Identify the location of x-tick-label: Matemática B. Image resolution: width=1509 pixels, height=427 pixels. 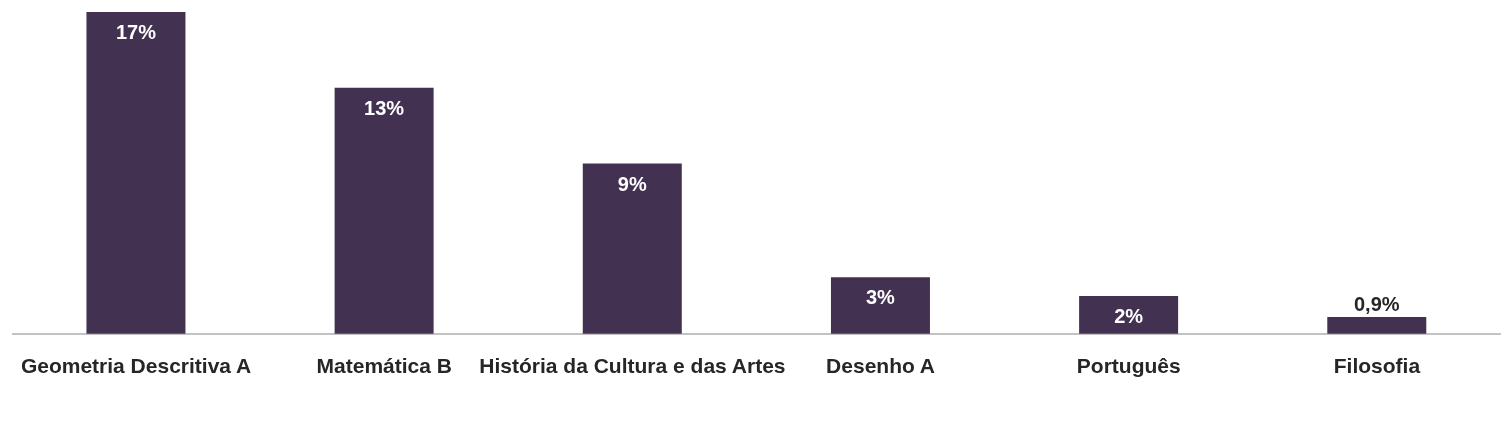
(384, 365).